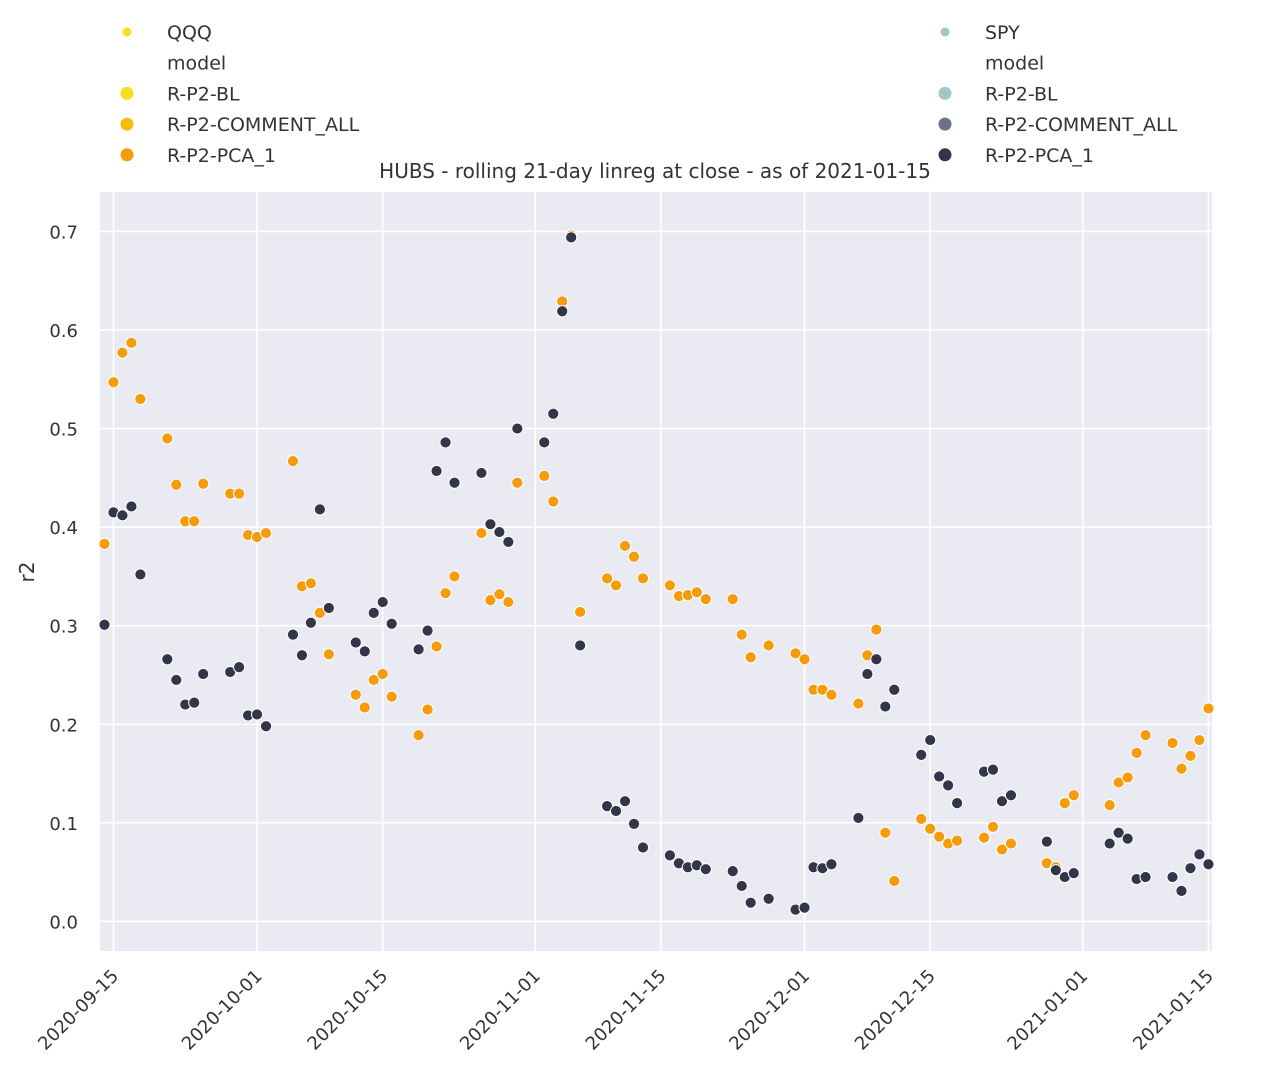  I want to click on x-tick-label: 2021-01-15, so click(1173, 1010).